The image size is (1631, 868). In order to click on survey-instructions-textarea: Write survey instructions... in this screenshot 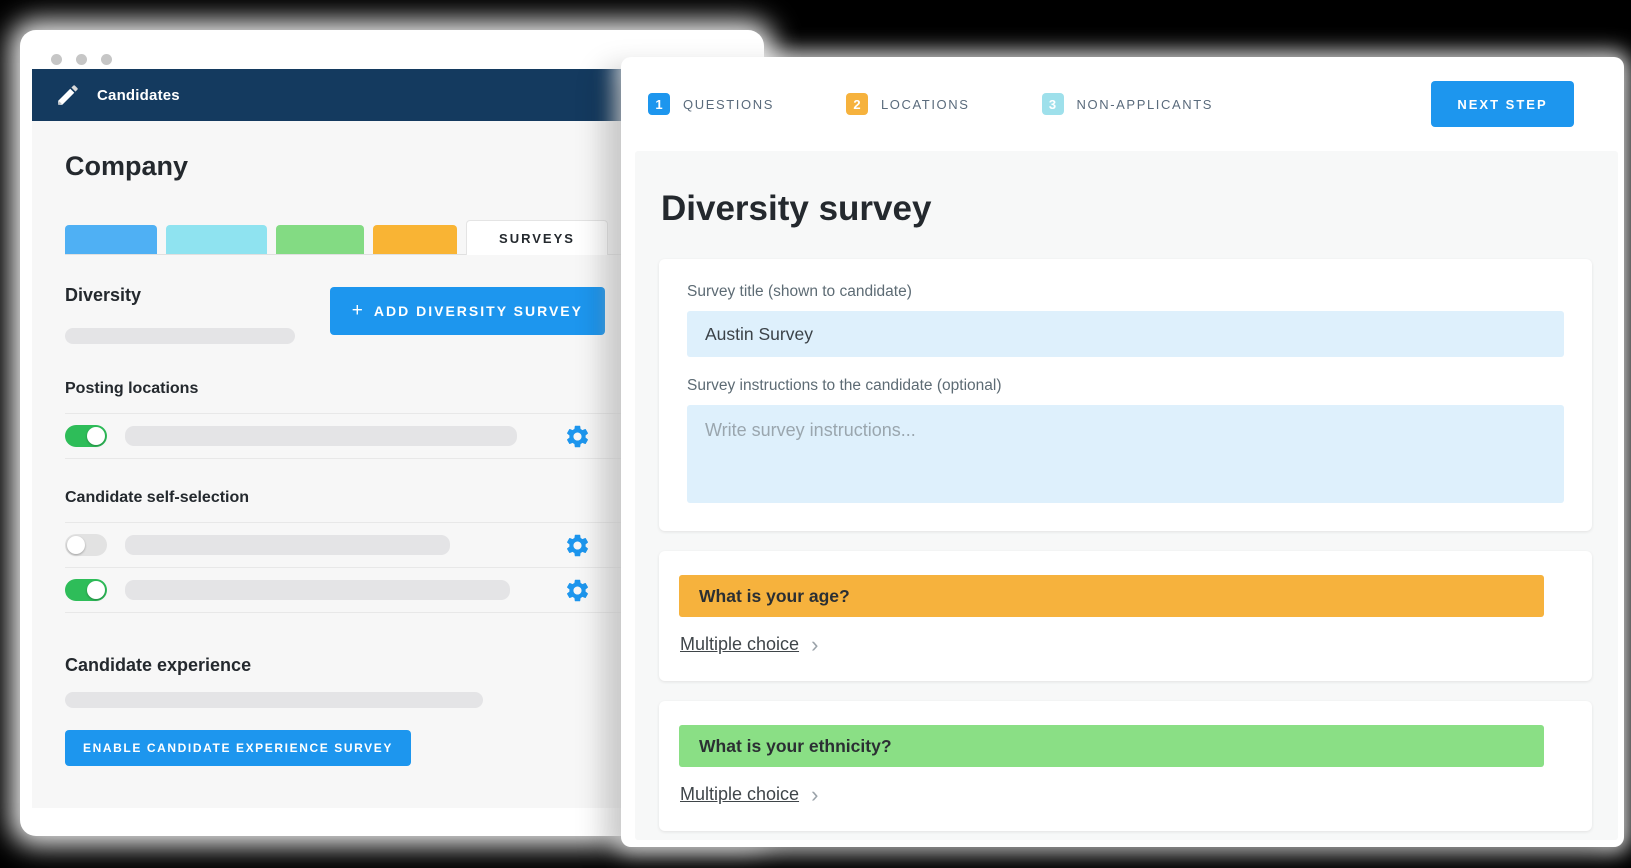, I will do `click(1125, 454)`.